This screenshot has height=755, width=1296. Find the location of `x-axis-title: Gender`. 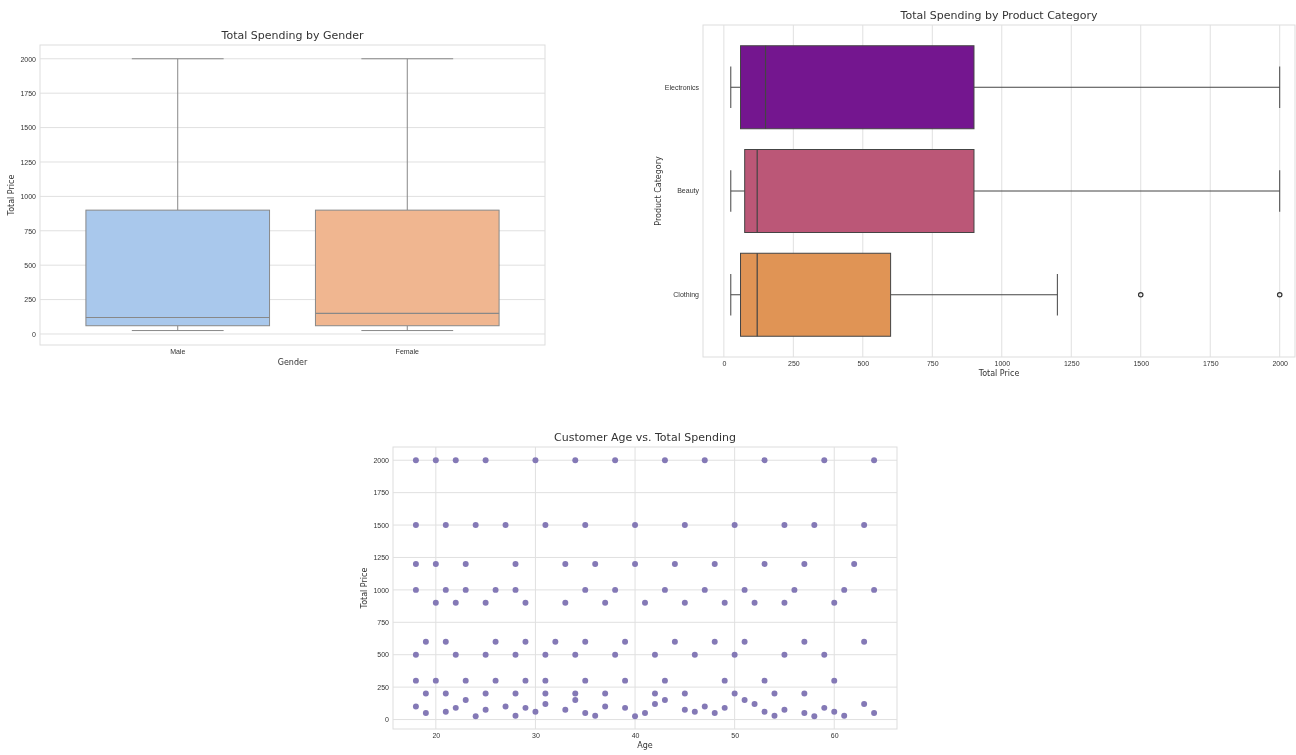

x-axis-title: Gender is located at coordinates (292, 362).